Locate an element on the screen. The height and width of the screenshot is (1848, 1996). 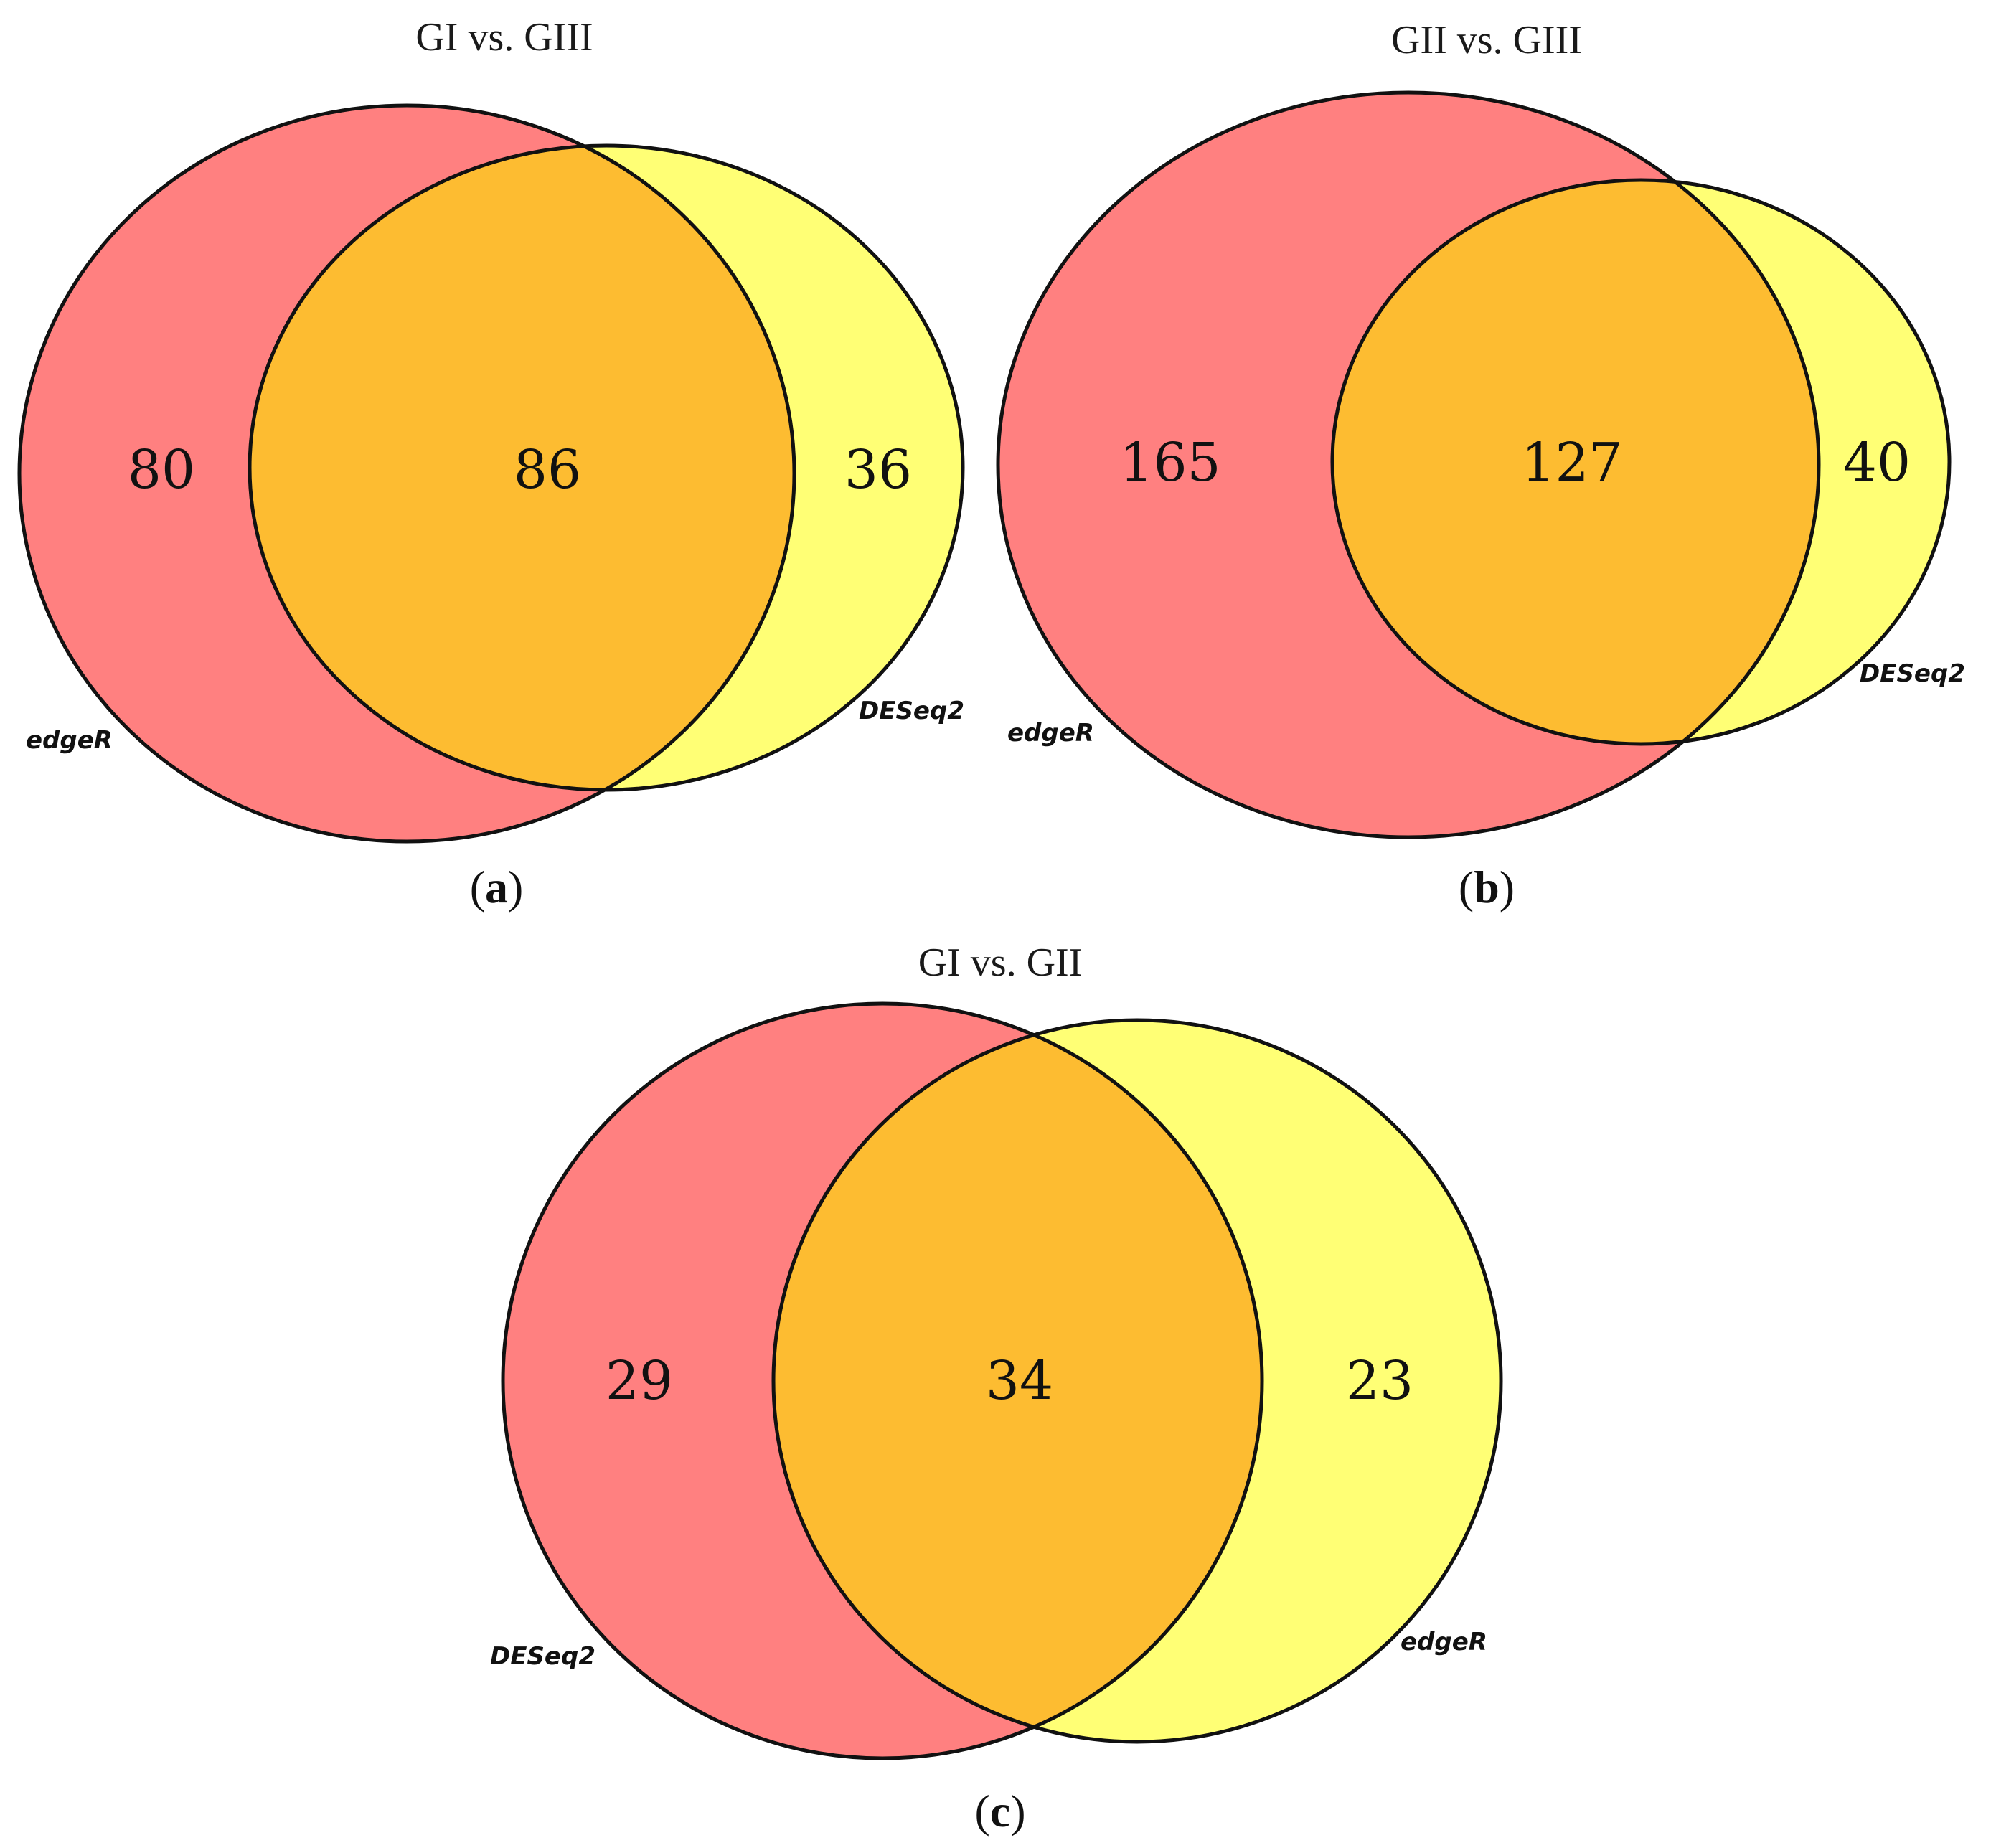
panel-a-title: GI vs. GIII is located at coordinates (504, 37).